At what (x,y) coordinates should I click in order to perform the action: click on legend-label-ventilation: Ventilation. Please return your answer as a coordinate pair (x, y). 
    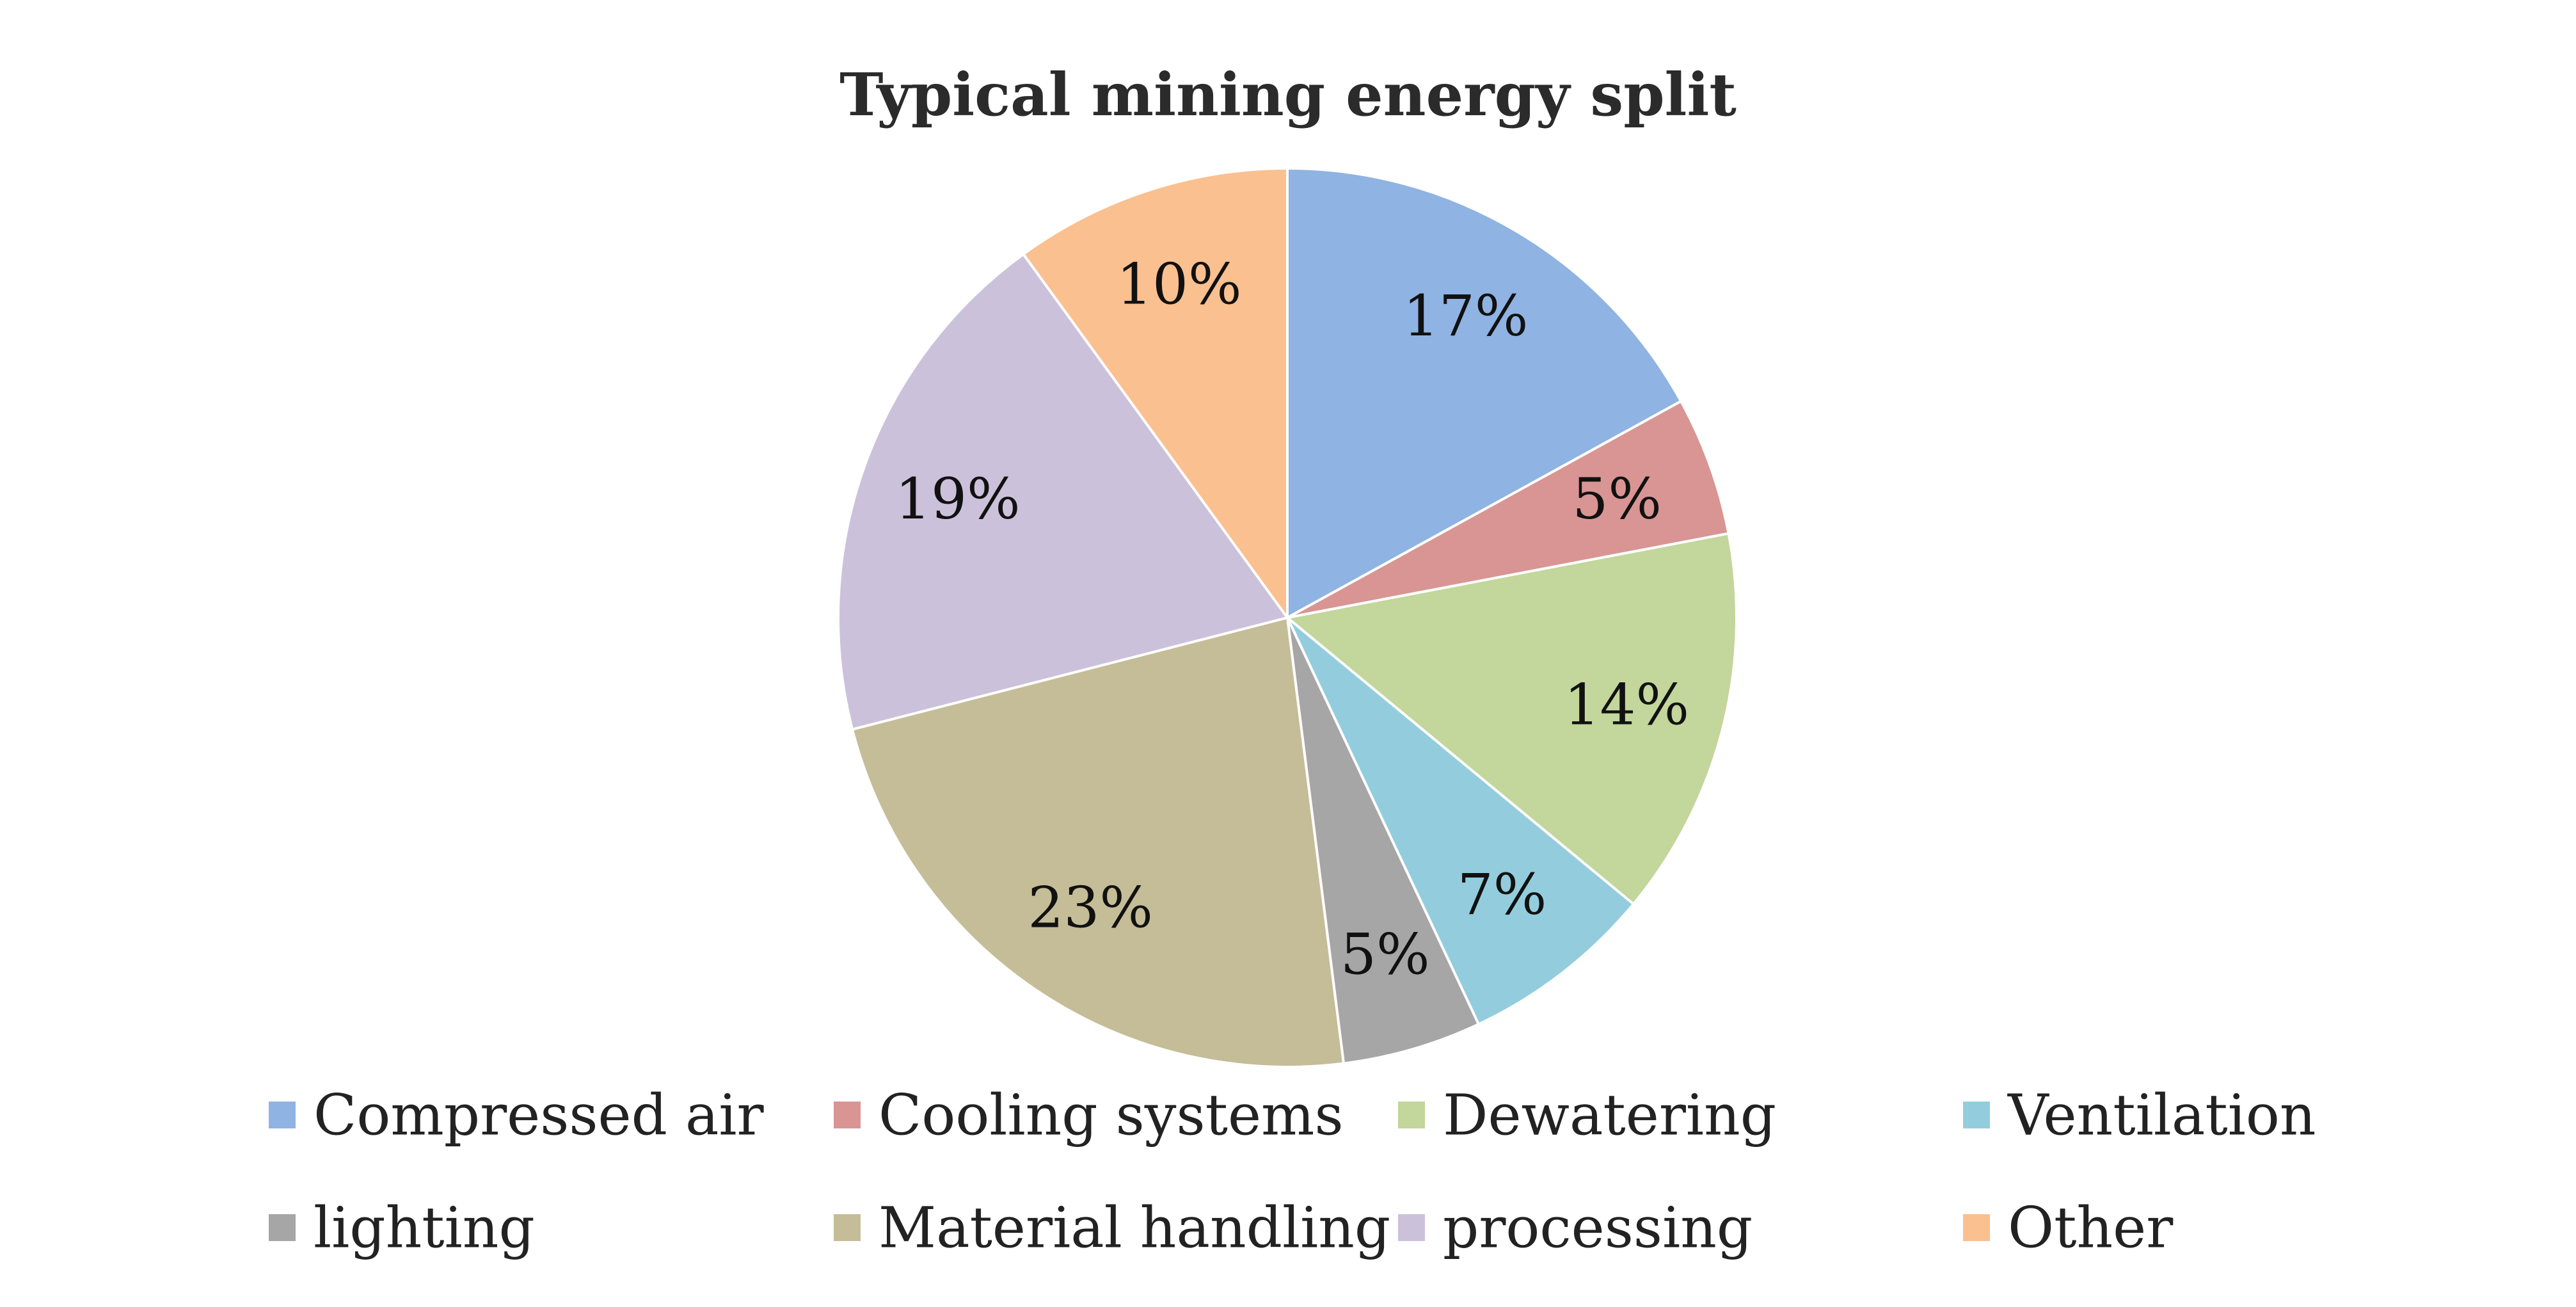
    Looking at the image, I should click on (2161, 1115).